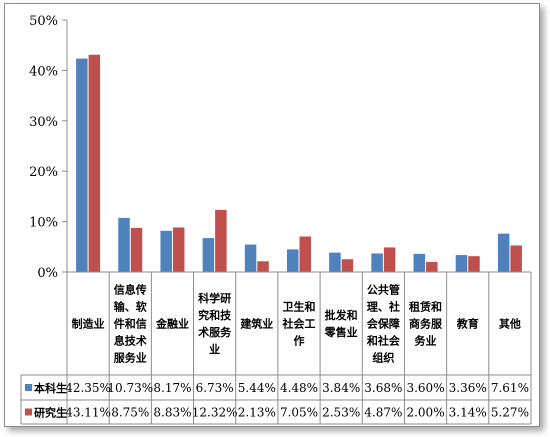 This screenshot has width=550, height=437. What do you see at coordinates (43, 21) in the screenshot?
I see `y-tick-label: 50%` at bounding box center [43, 21].